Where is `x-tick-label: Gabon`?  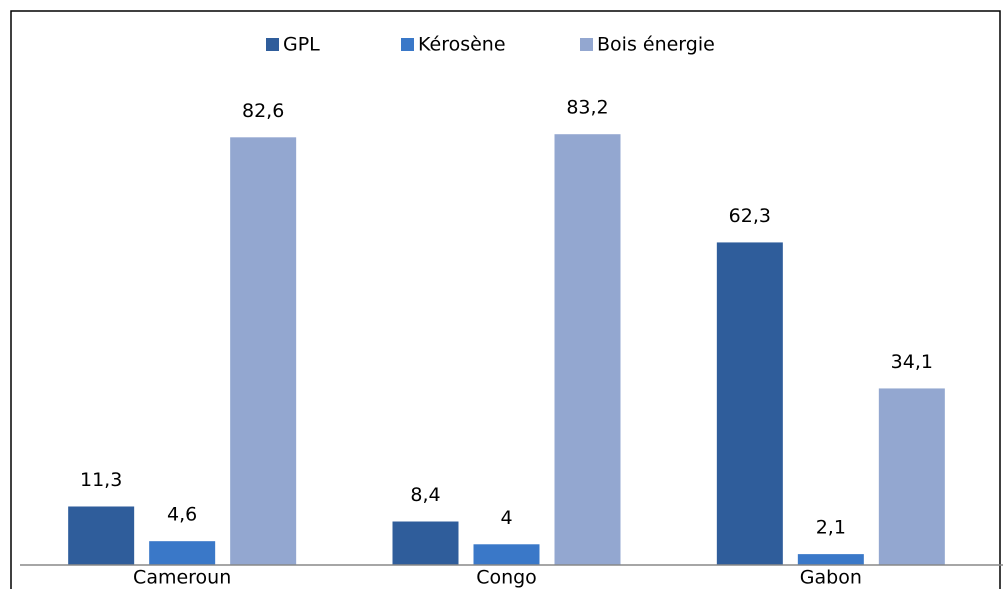 x-tick-label: Gabon is located at coordinates (831, 578).